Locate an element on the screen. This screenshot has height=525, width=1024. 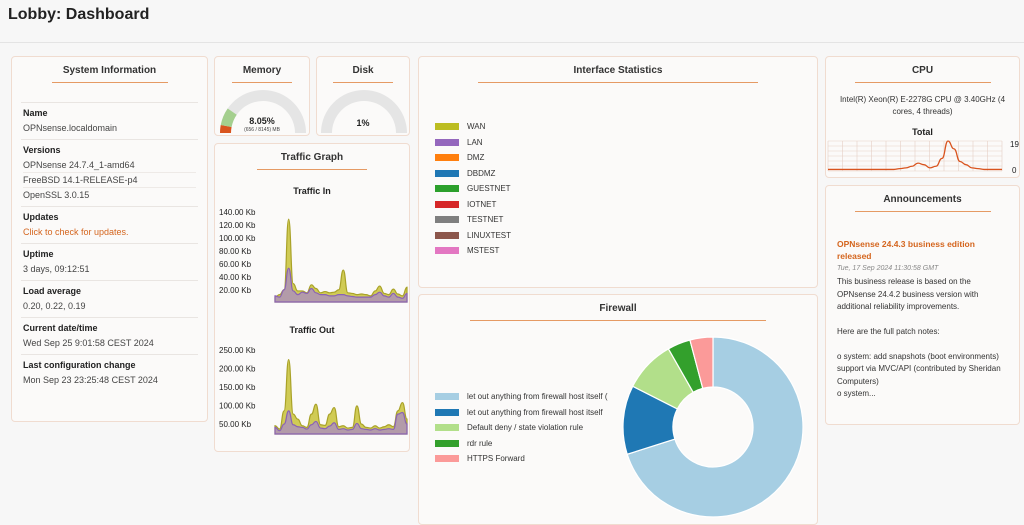
interface-legend-item: DMZ is located at coordinates (459, 157).